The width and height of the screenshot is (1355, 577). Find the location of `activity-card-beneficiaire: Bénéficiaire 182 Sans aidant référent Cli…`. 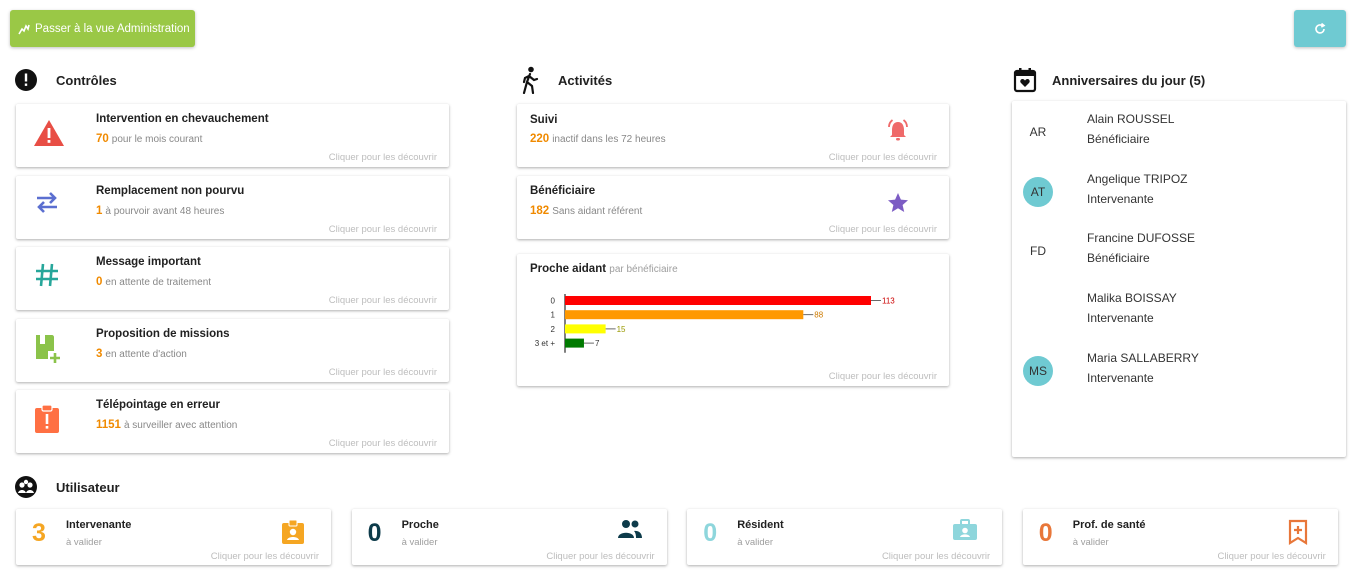

activity-card-beneficiaire: Bénéficiaire 182 Sans aidant référent Cli… is located at coordinates (733, 207).